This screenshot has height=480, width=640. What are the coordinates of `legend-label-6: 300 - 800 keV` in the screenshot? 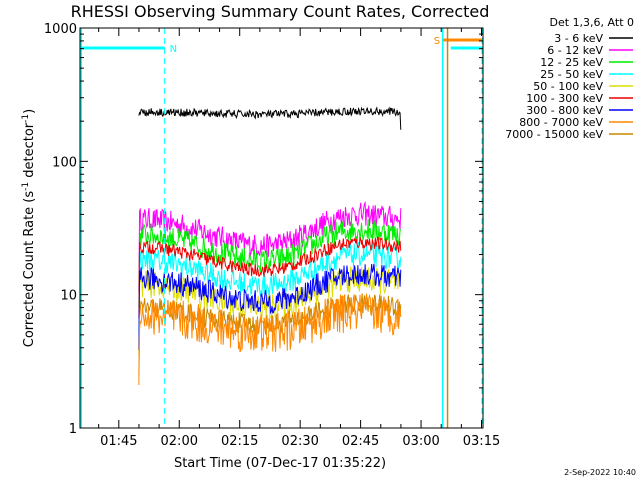 It's located at (564, 110).